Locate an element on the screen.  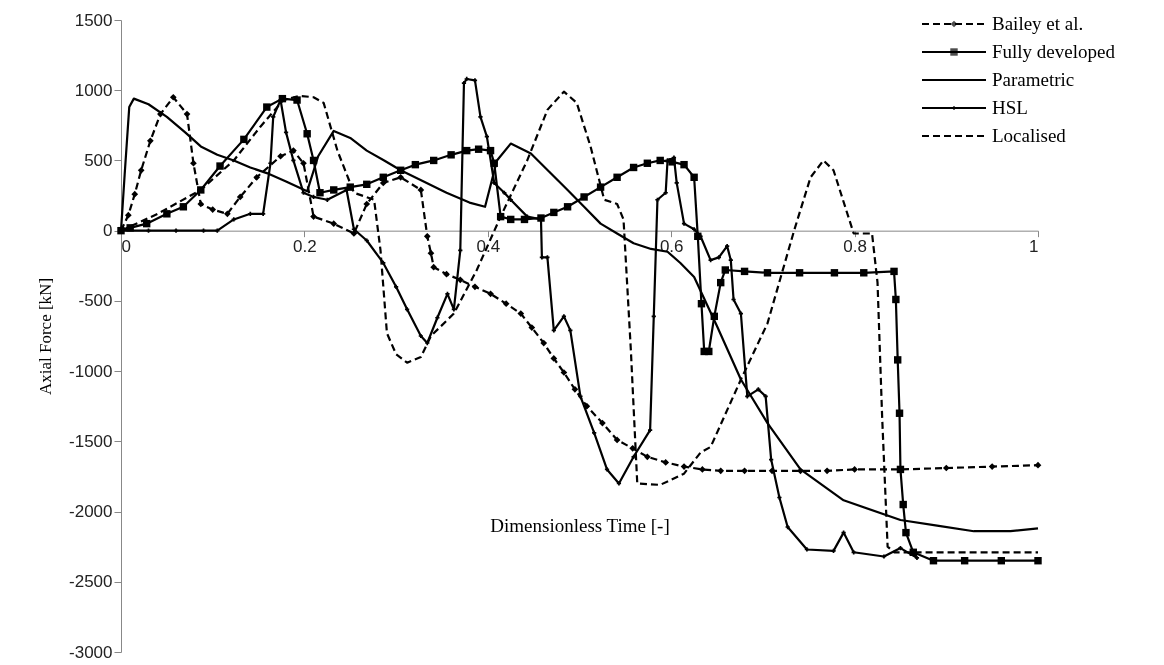
y-tick-label: -3000 is located at coordinates (91, 652).